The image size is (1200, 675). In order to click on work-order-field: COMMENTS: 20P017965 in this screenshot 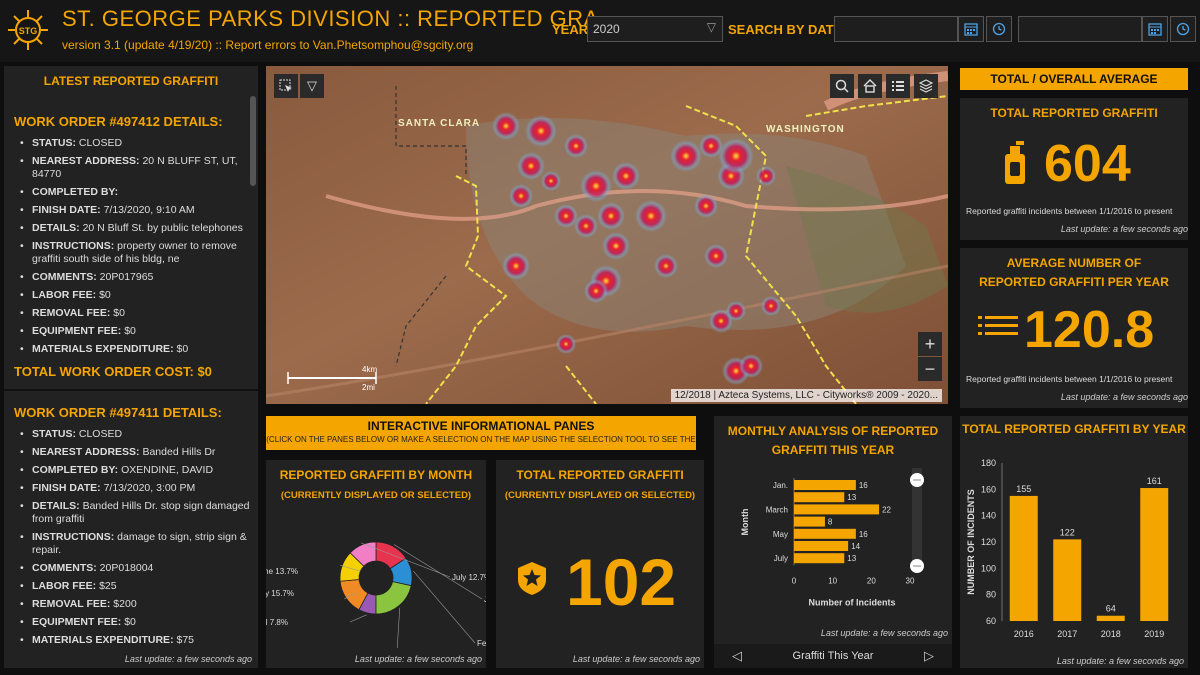, I will do `click(135, 277)`.